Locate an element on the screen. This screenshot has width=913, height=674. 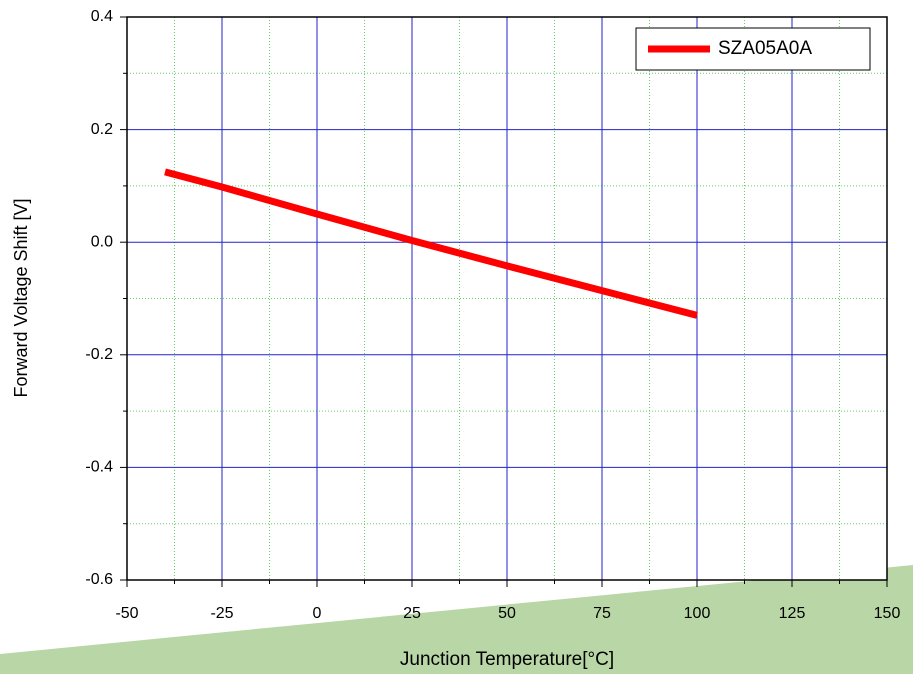
x-tick-label: 0 is located at coordinates (317, 613).